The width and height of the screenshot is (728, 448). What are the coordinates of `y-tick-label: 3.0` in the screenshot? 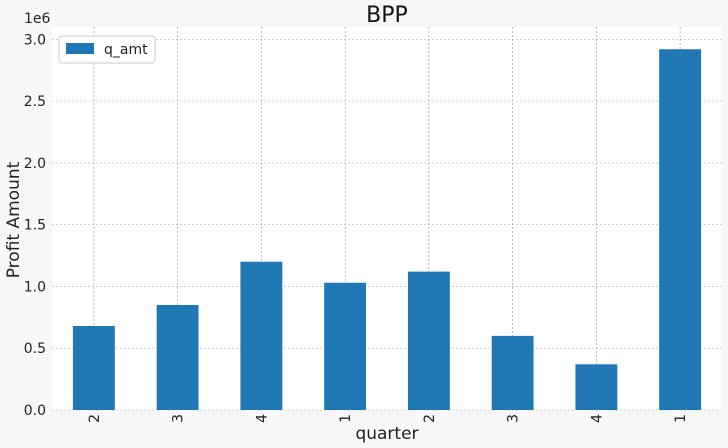 It's located at (35, 40).